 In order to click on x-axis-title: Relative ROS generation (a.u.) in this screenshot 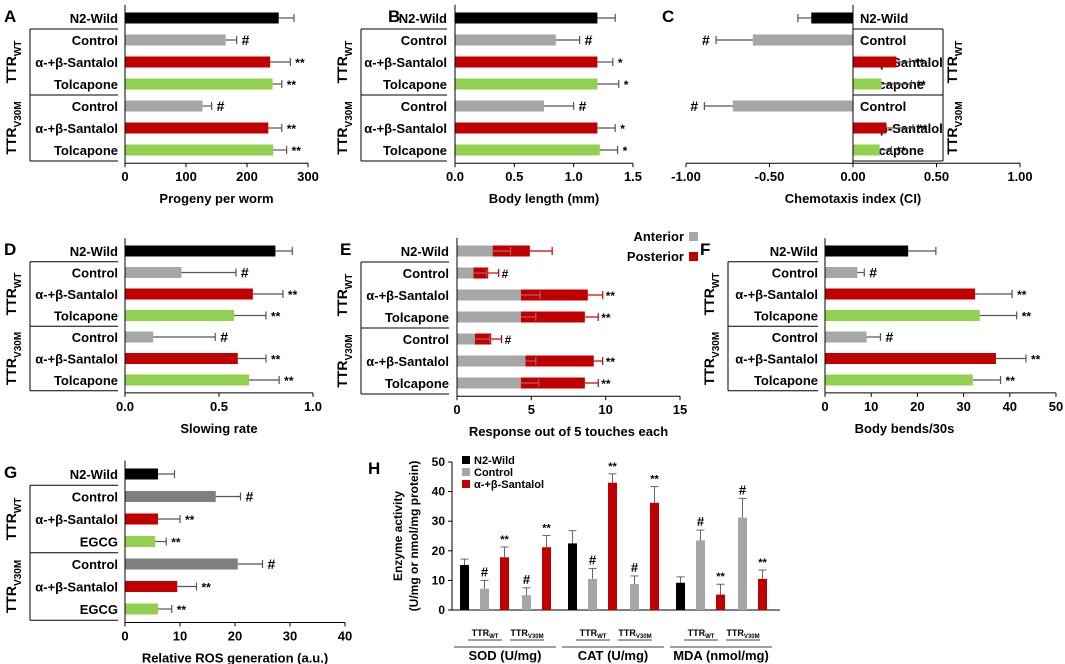, I will do `click(235, 657)`.